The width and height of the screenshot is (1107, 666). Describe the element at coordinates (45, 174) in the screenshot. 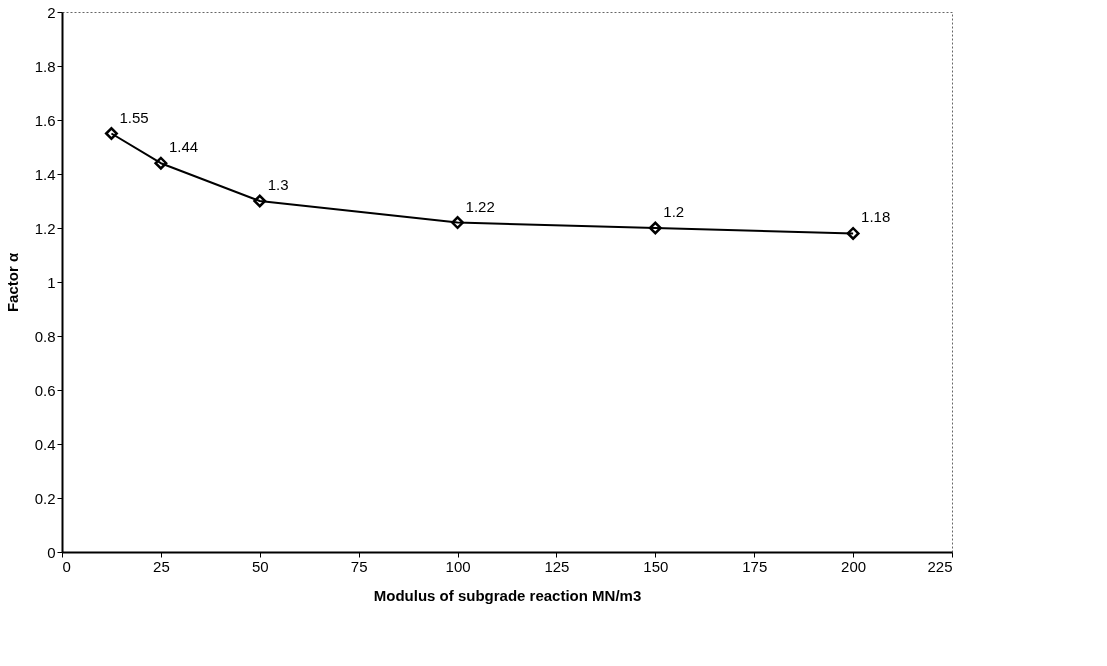

I see `y-tick-label: 1.4` at that location.